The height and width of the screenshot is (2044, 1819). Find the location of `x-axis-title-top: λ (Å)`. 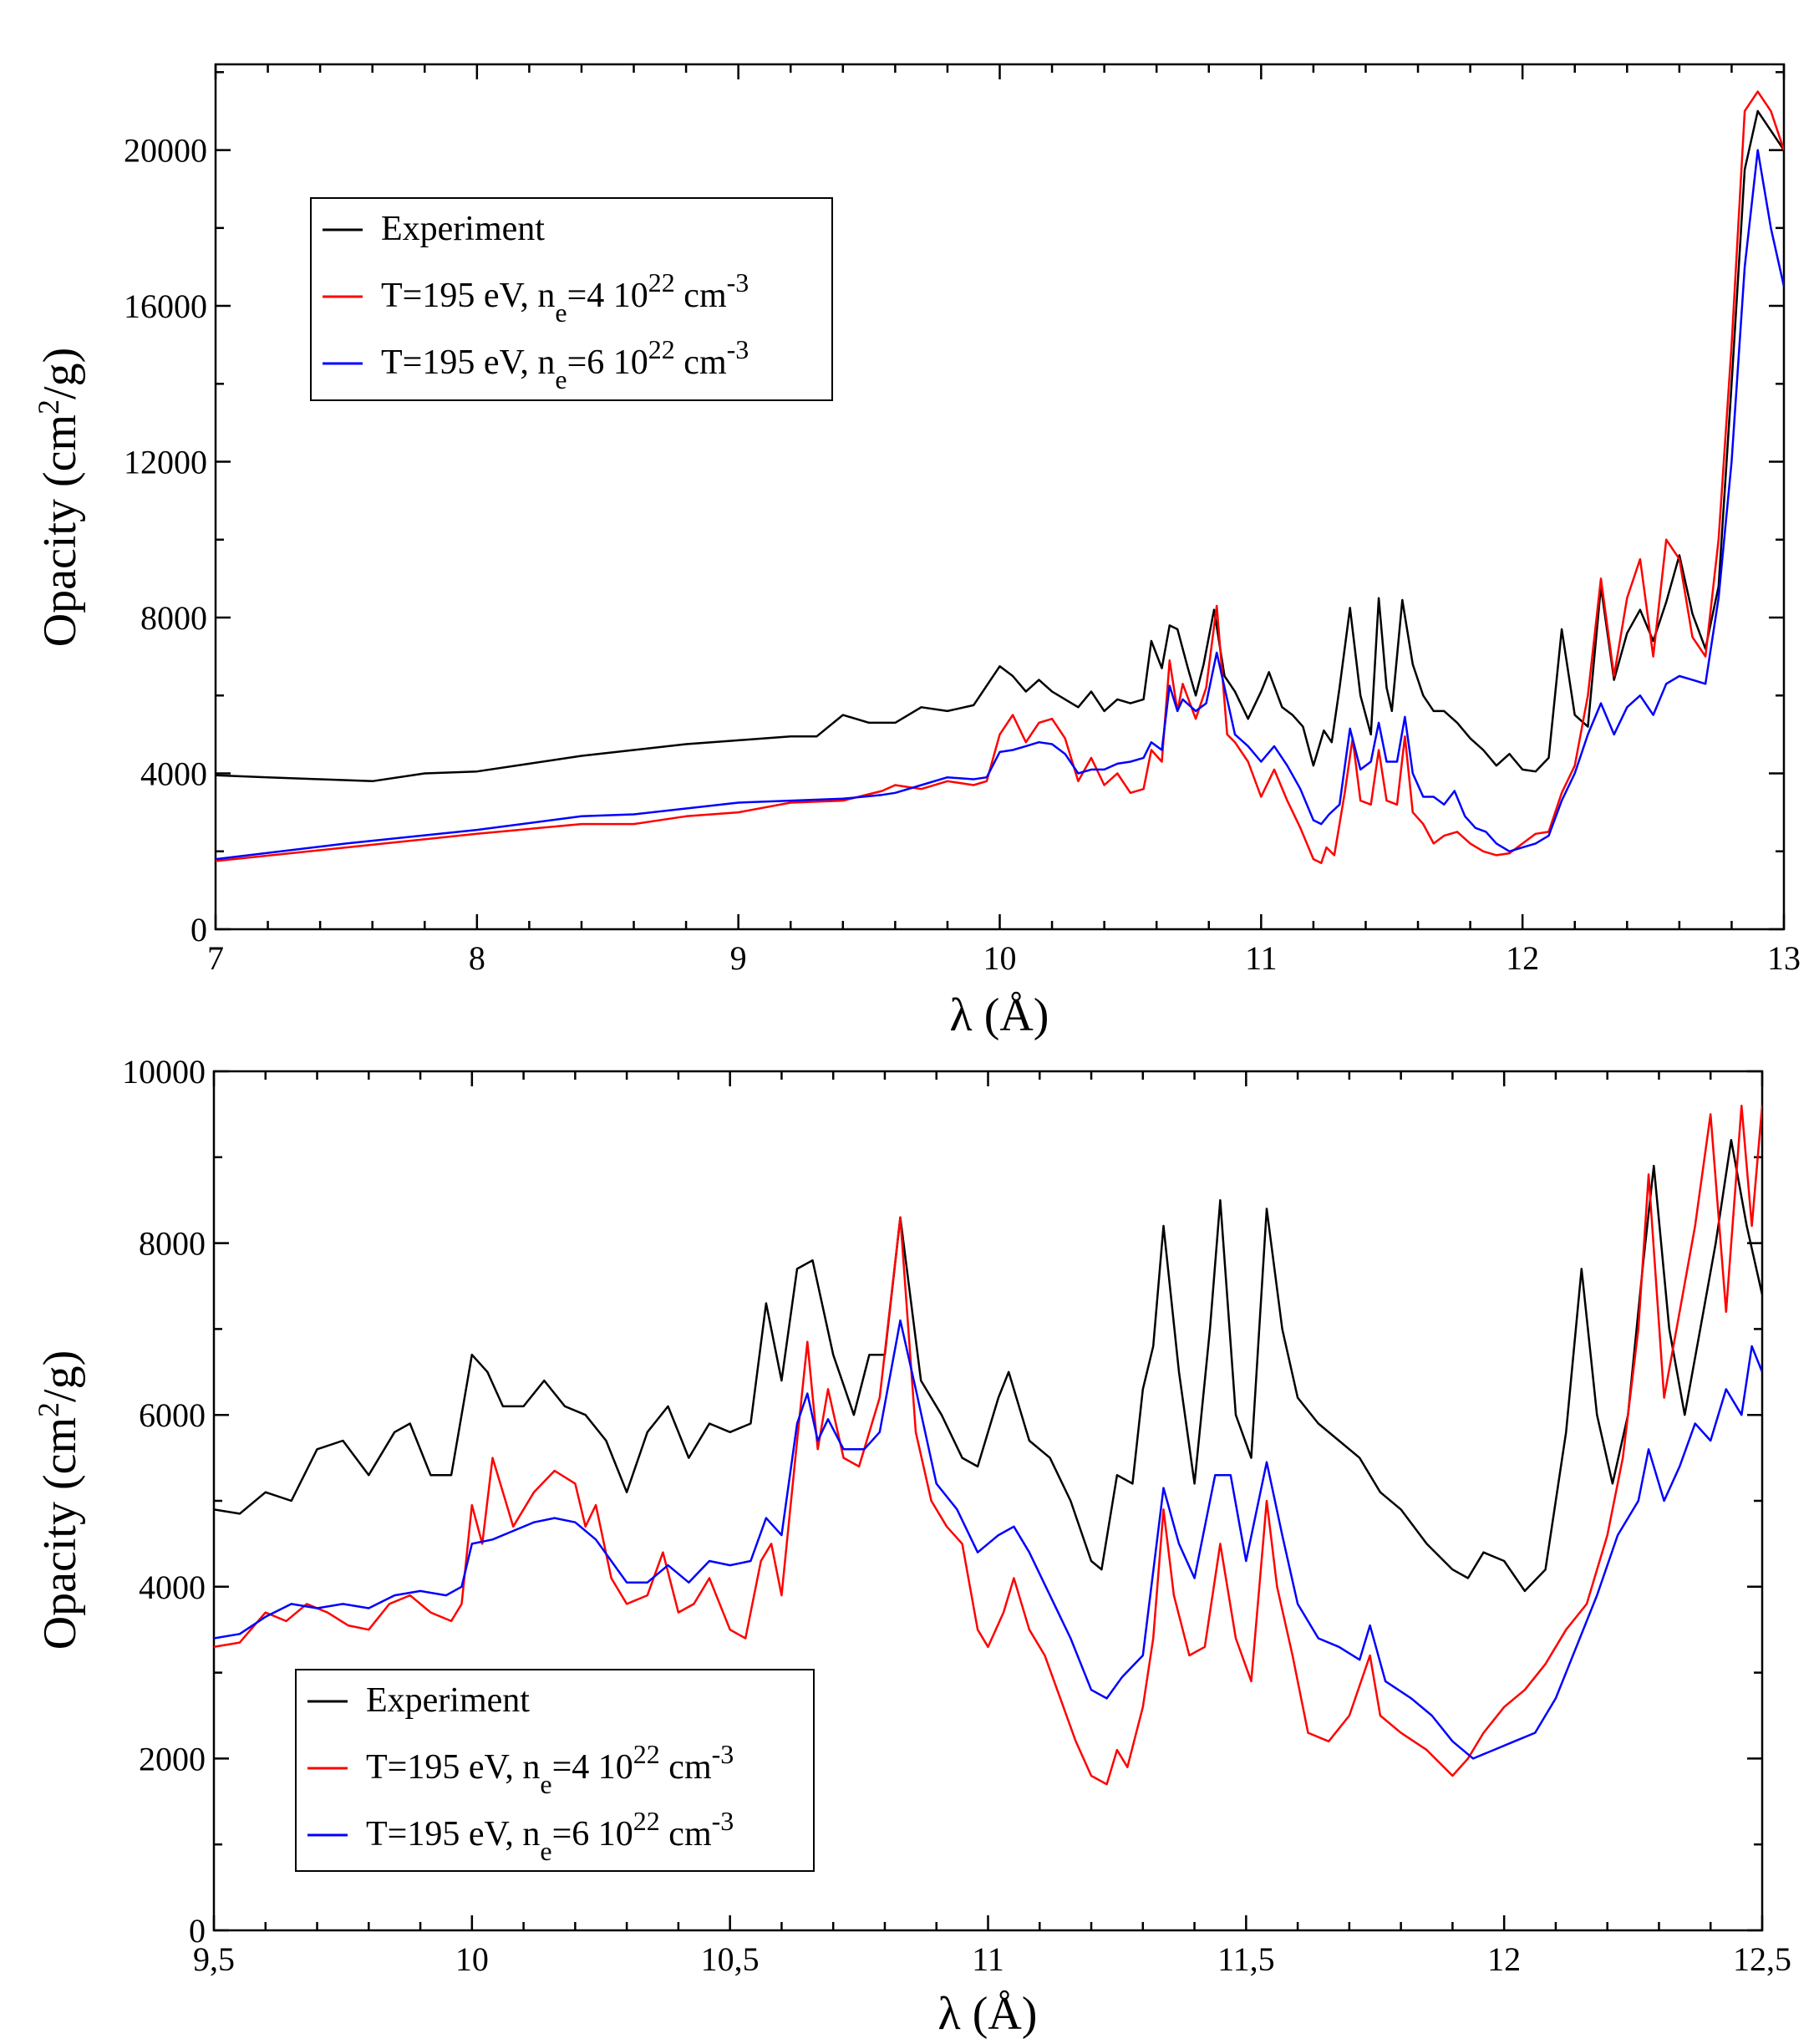

x-axis-title-top: λ (Å) is located at coordinates (999, 1015).